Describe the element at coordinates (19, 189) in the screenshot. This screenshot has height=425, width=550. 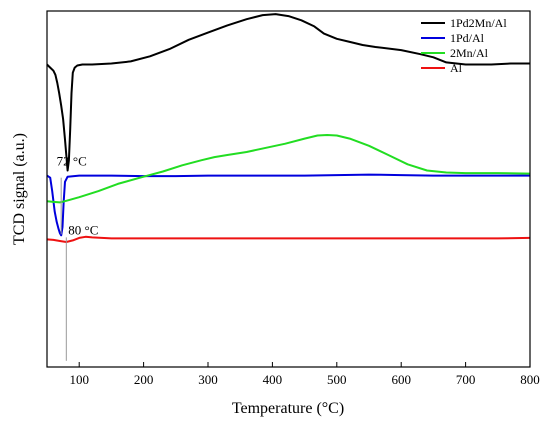
I see `y-axis-title: TCD signal (a.u.)` at that location.